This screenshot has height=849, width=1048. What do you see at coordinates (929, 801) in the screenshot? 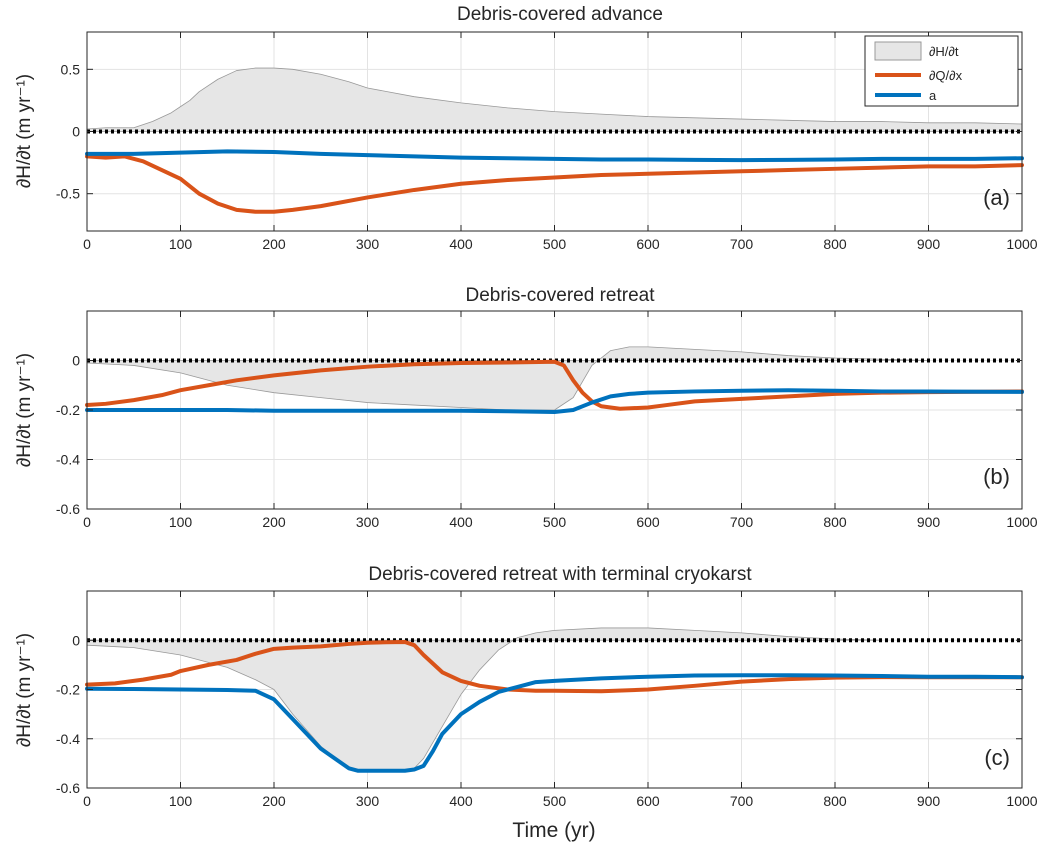
I see `panel-c-xtick-label-900: 900` at bounding box center [929, 801].